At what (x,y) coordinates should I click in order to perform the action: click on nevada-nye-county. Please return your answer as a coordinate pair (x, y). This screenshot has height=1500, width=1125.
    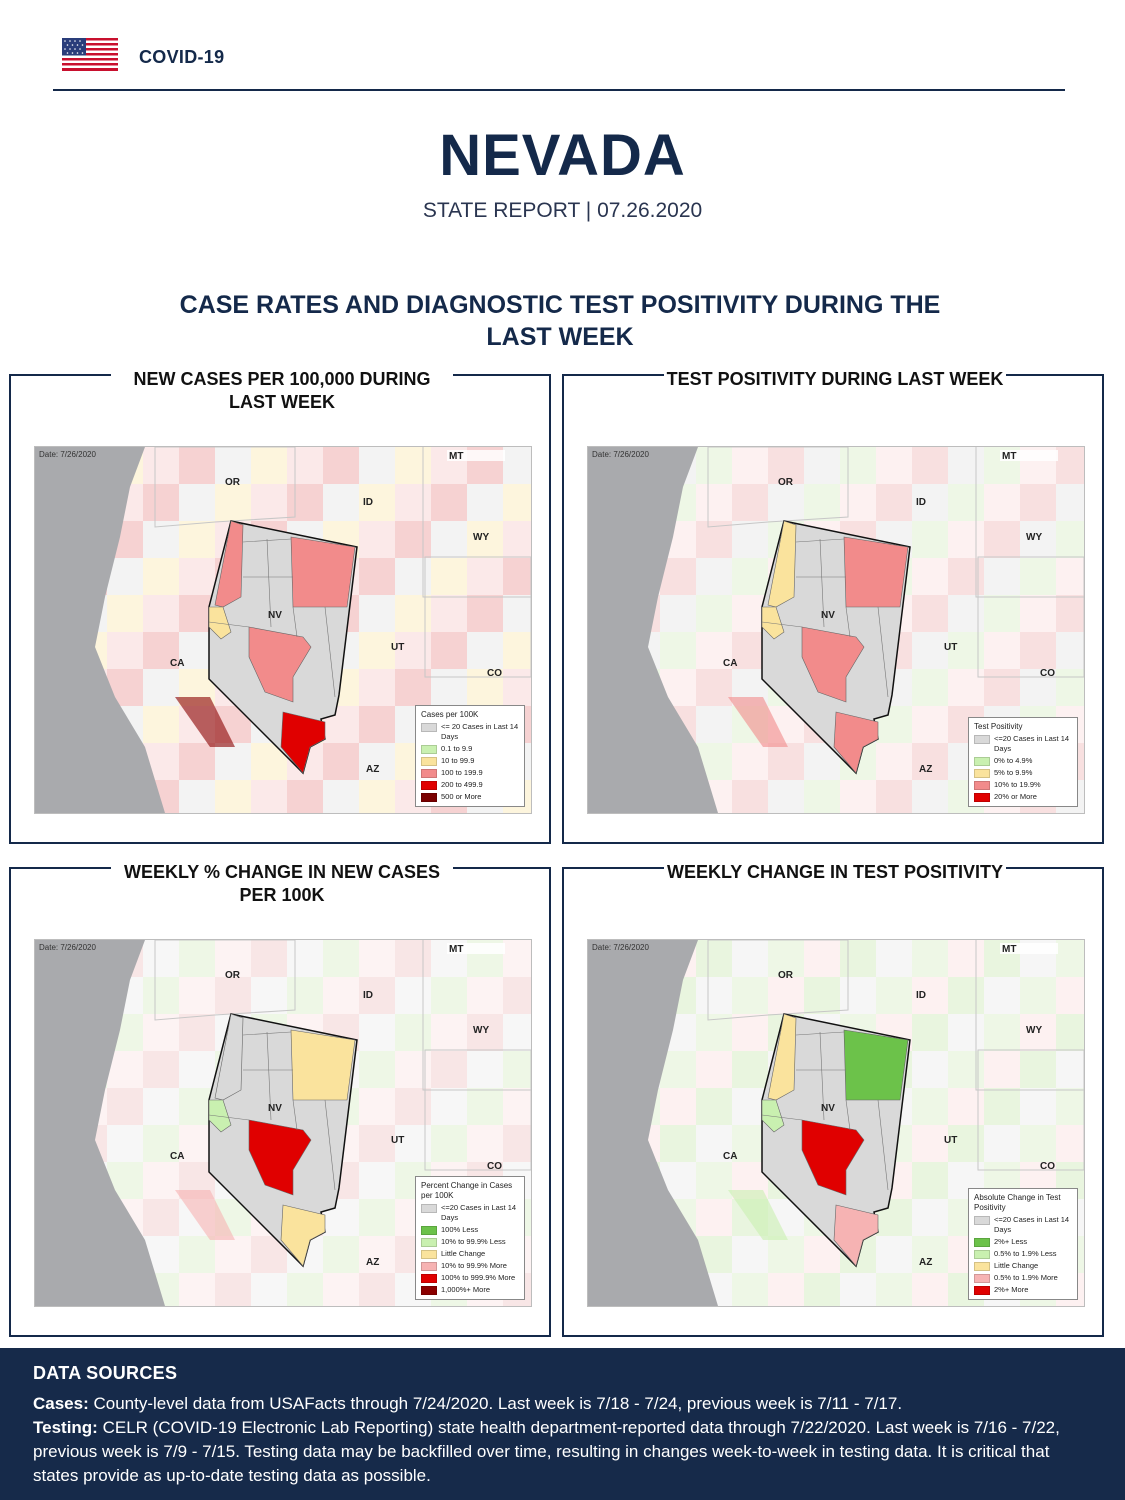
    Looking at the image, I should click on (833, 664).